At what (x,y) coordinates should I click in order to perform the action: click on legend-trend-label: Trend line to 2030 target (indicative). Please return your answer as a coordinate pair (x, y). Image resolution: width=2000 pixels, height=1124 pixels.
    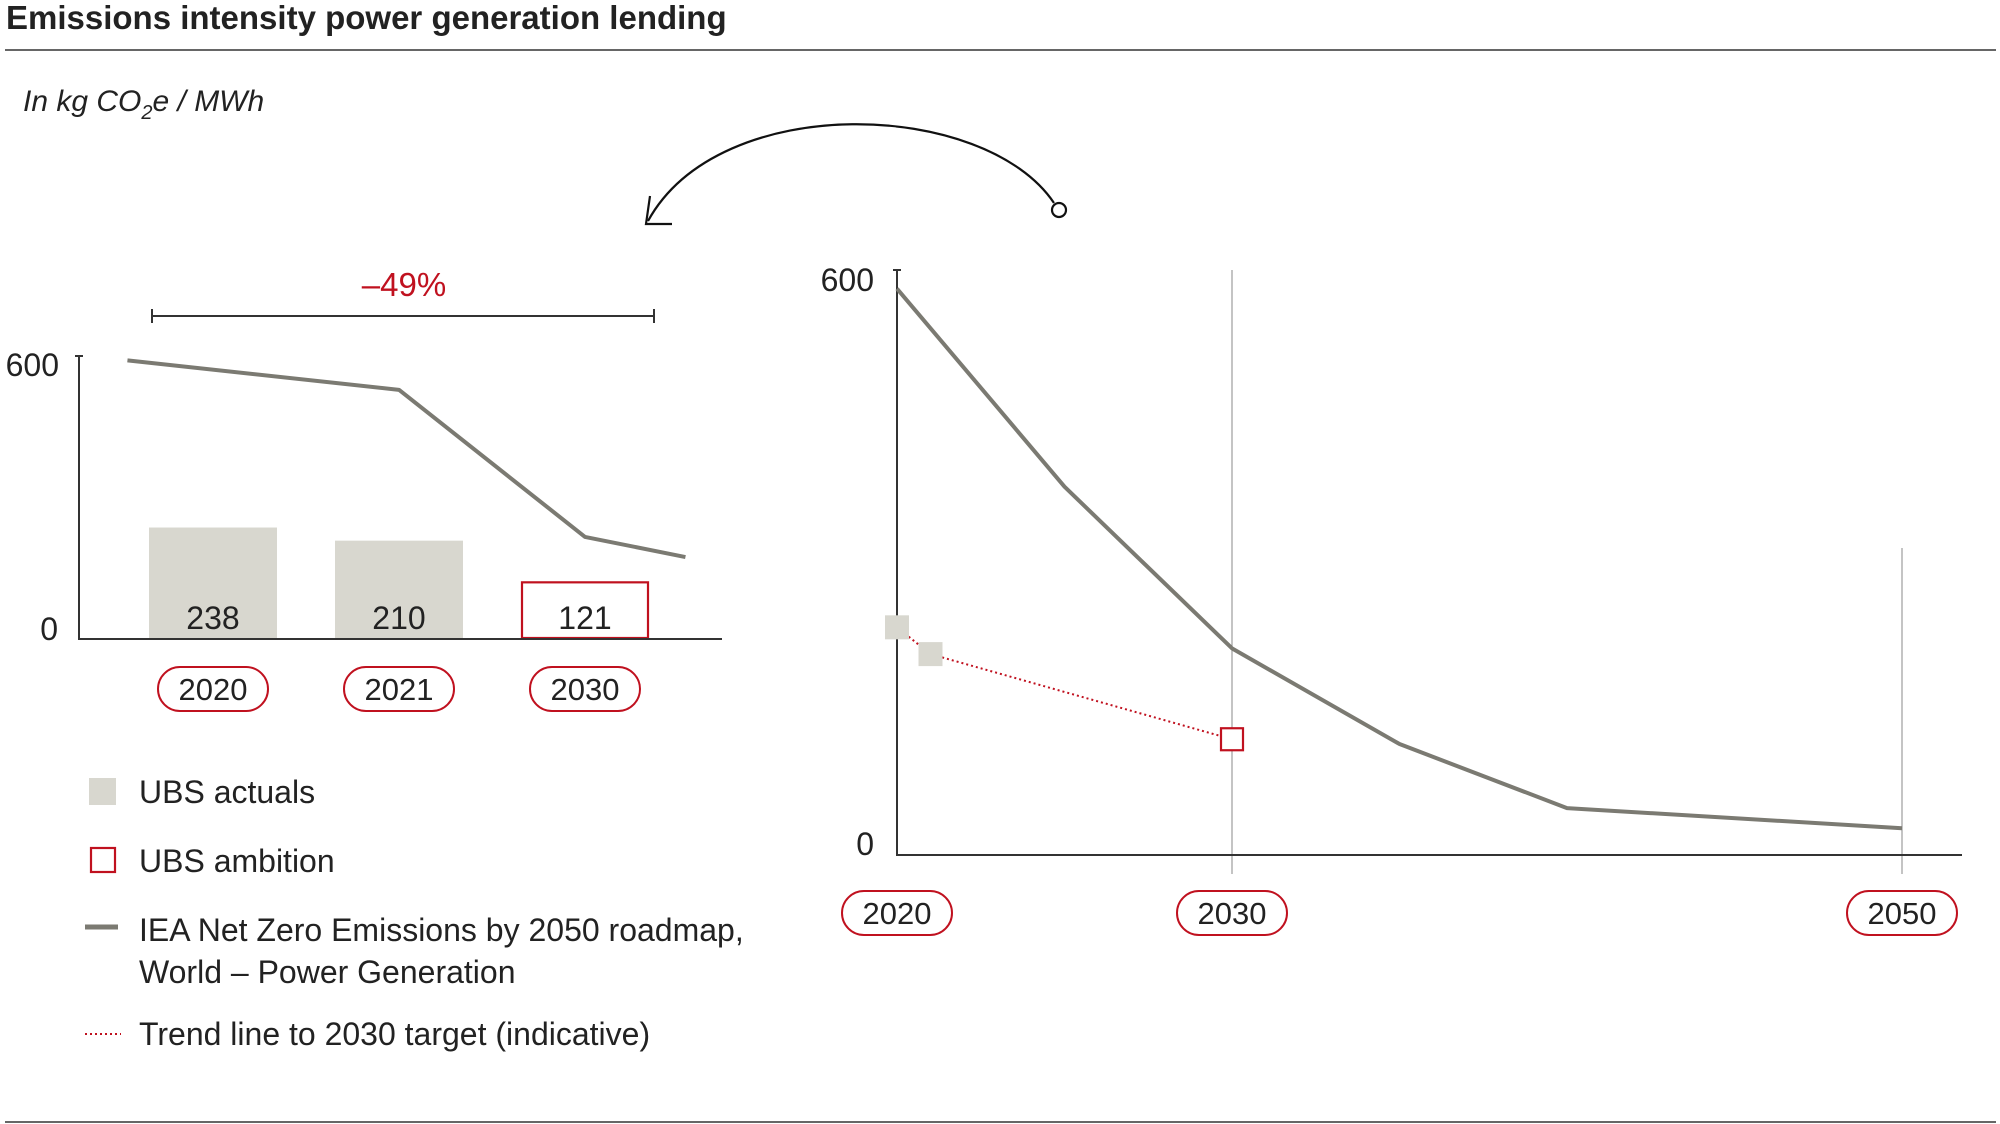
    Looking at the image, I should click on (394, 1034).